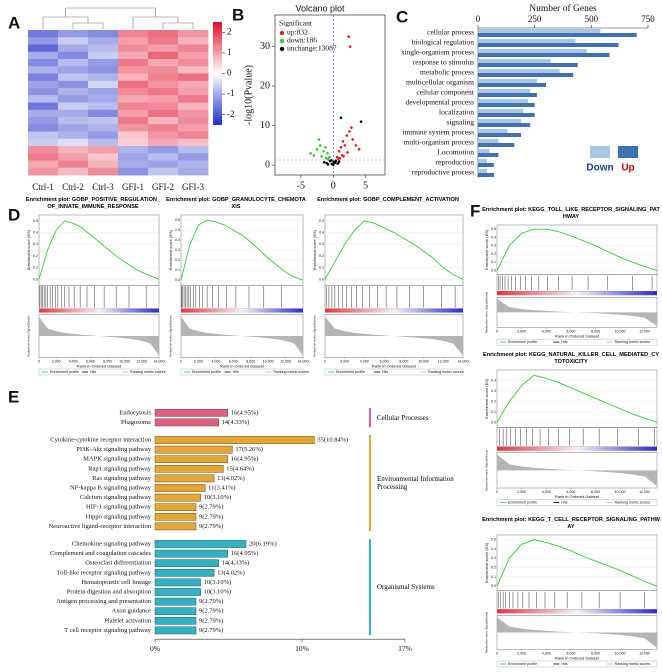  What do you see at coordinates (415, 483) in the screenshot?
I see `group-label-box: Environmental Information Processing` at bounding box center [415, 483].